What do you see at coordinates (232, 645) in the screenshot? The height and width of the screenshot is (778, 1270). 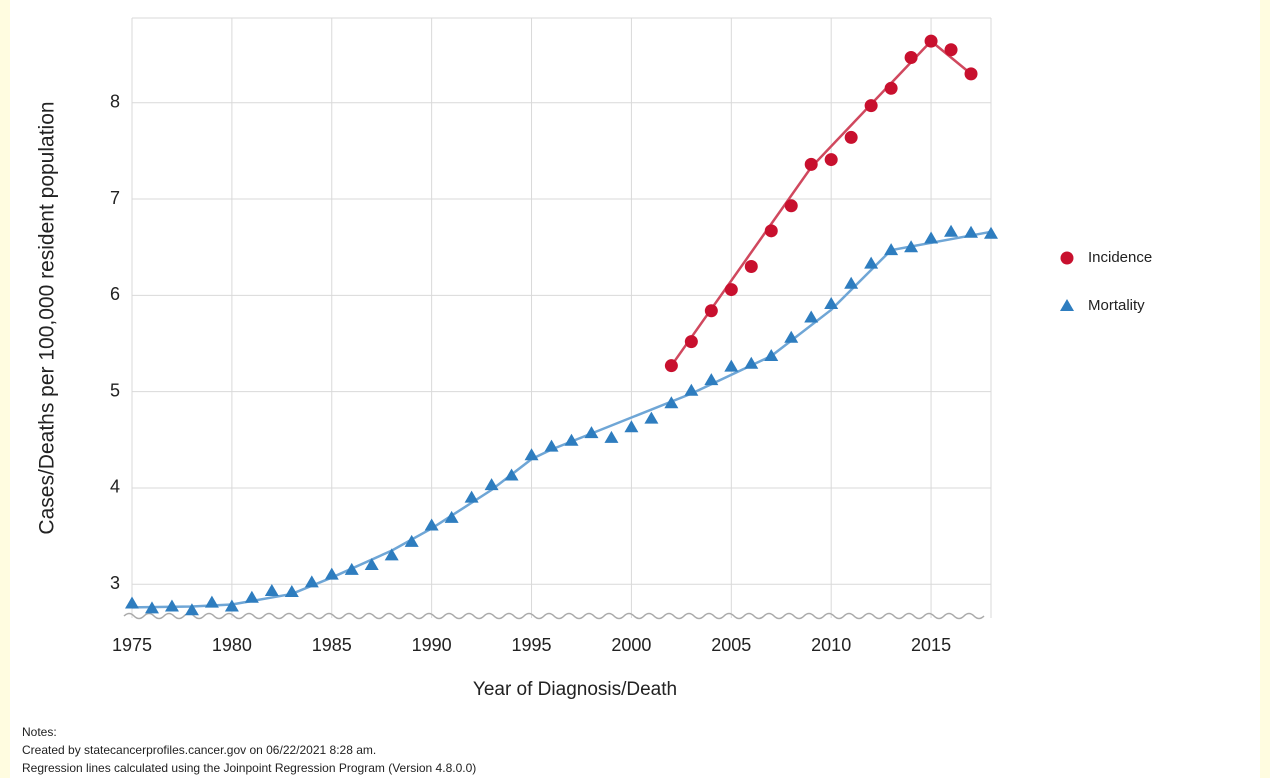 I see `x-tick-label: 1980` at bounding box center [232, 645].